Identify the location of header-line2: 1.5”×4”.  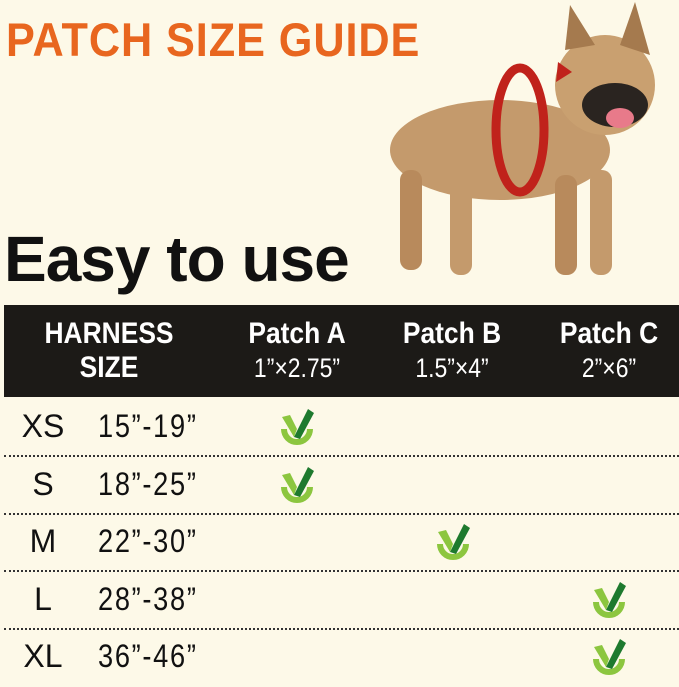
(452, 368).